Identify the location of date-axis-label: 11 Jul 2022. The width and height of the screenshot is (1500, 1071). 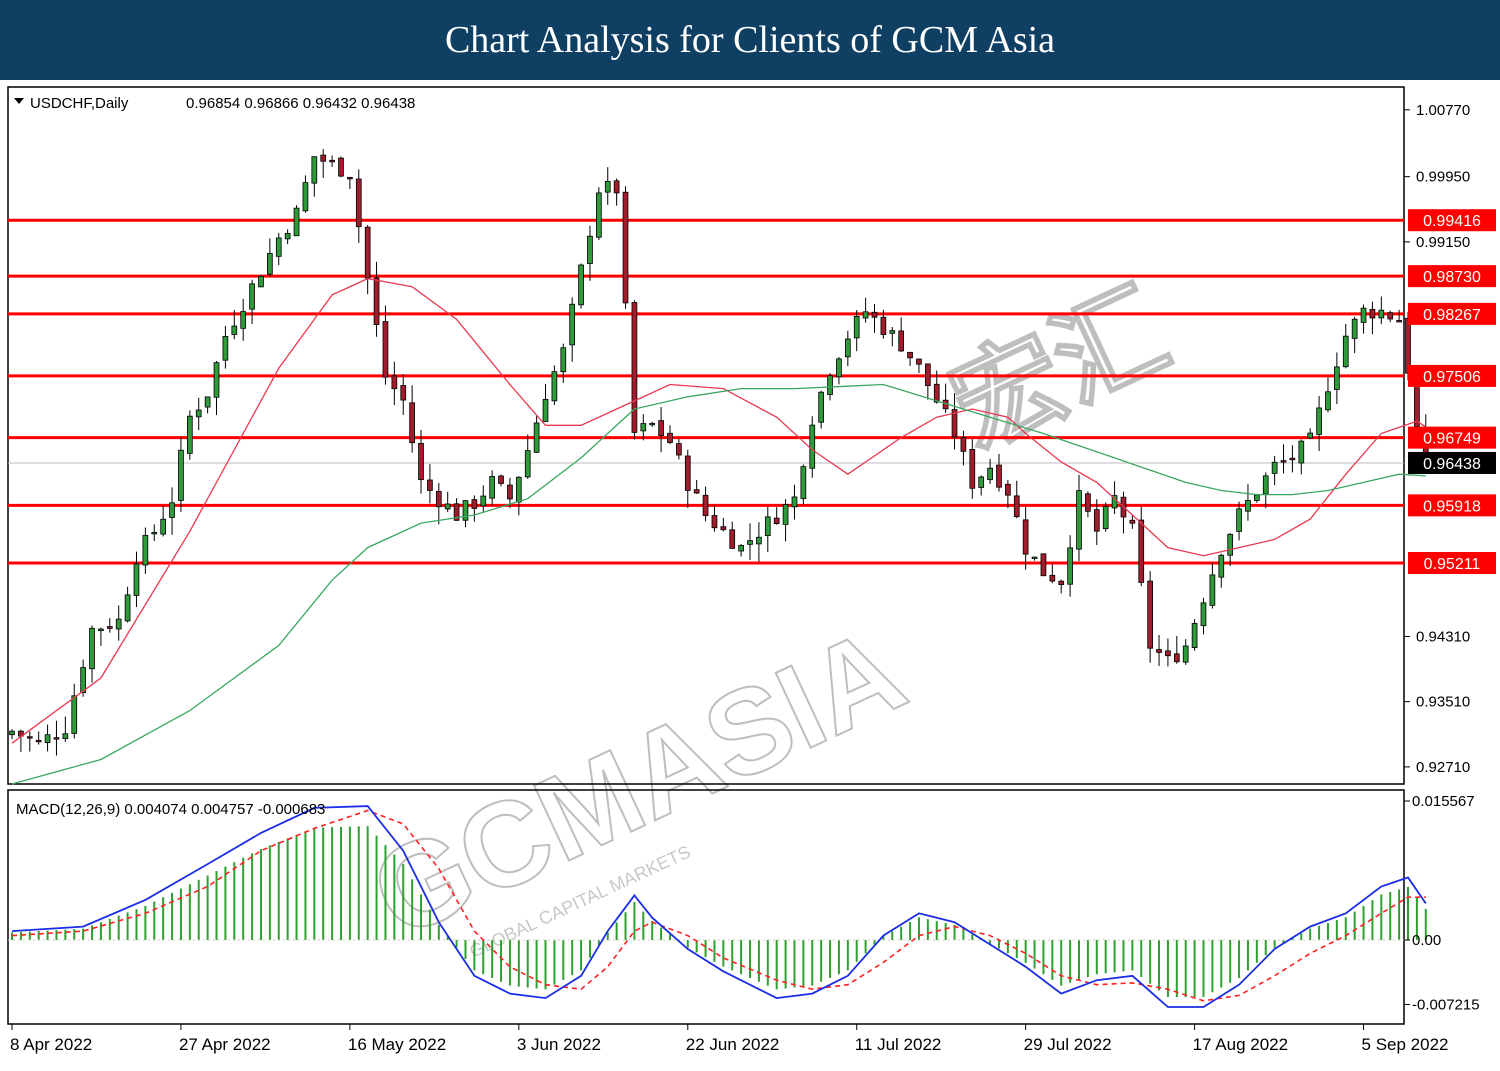
(898, 1044).